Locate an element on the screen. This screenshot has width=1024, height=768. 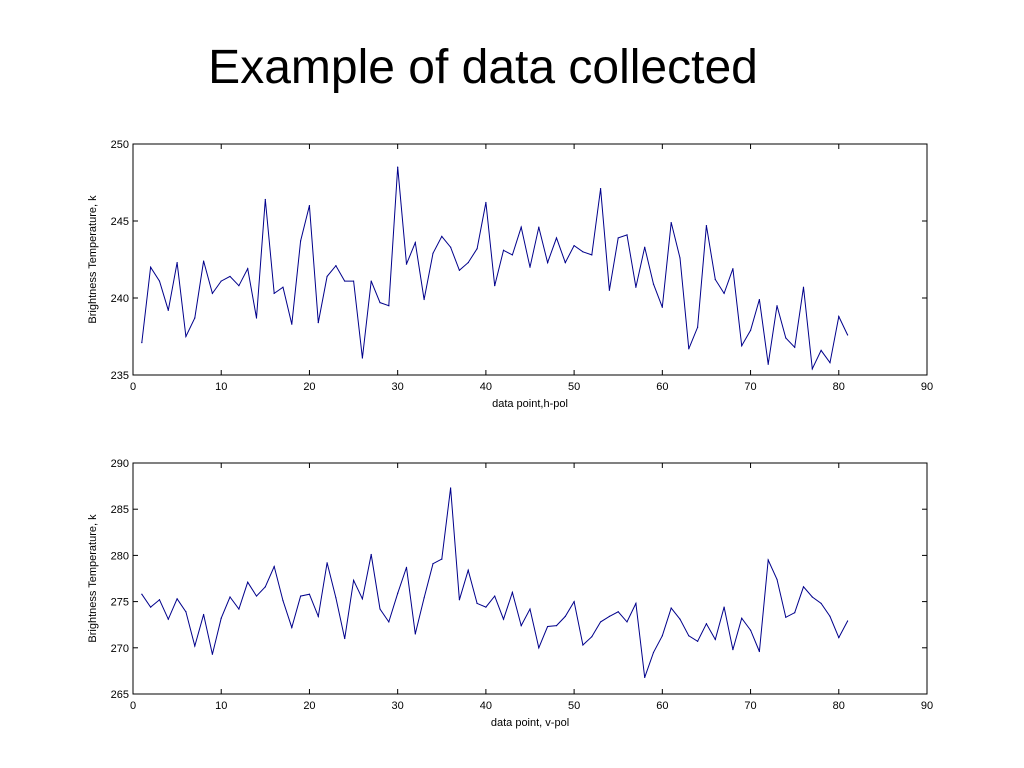
x-axis-label: data point,h-pol is located at coordinates (530, 404).